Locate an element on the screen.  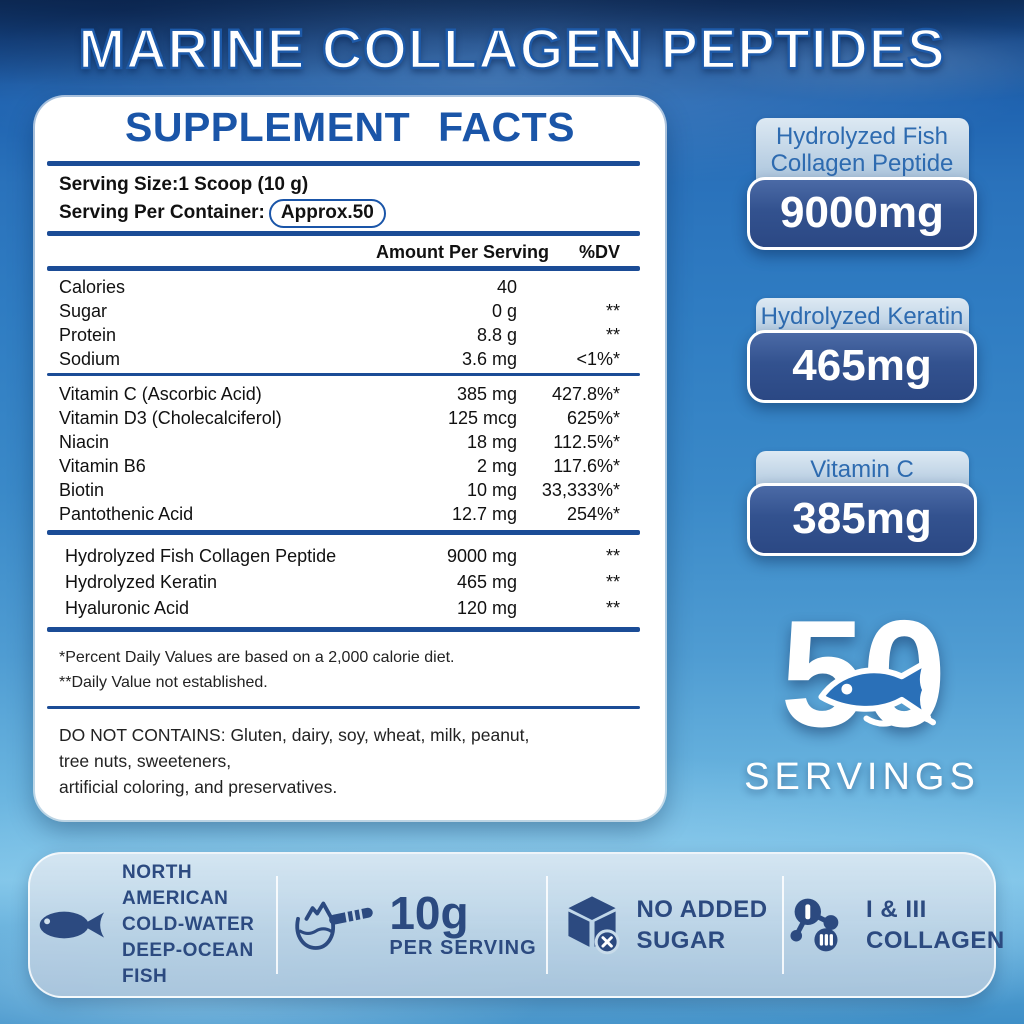
nutrient-dv: 427.8%* is located at coordinates (585, 394).